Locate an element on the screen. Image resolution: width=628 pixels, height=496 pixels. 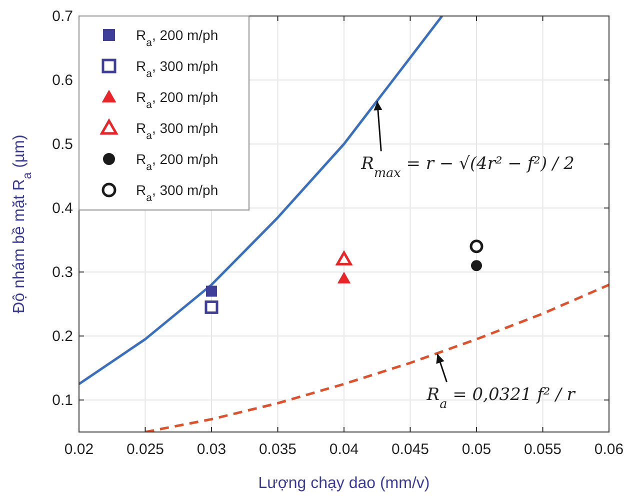
x-tick-label: 0.04 is located at coordinates (344, 449).